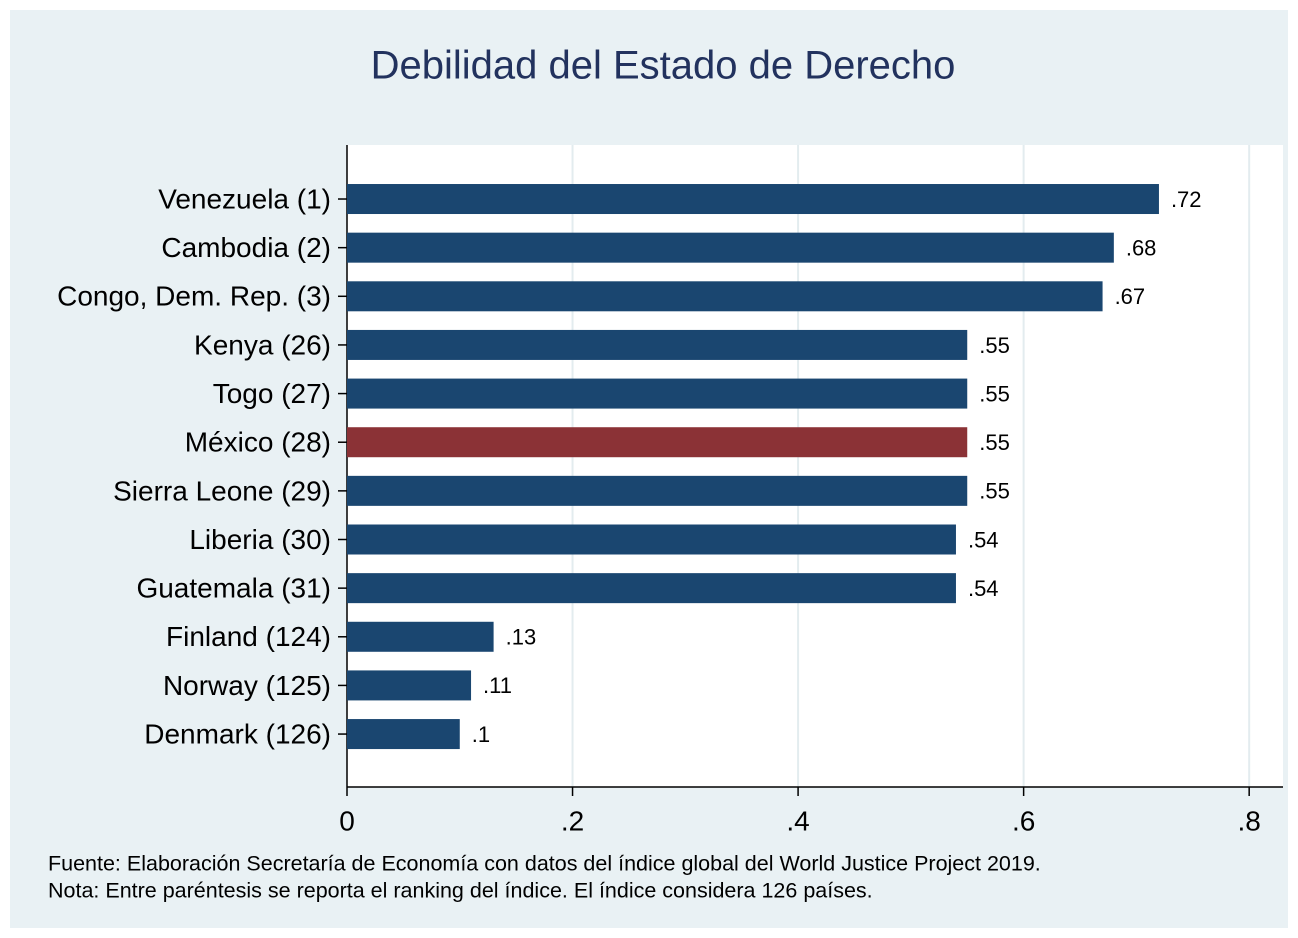 The width and height of the screenshot is (1298, 938). What do you see at coordinates (1186, 199) in the screenshot?
I see `value-label: .72` at bounding box center [1186, 199].